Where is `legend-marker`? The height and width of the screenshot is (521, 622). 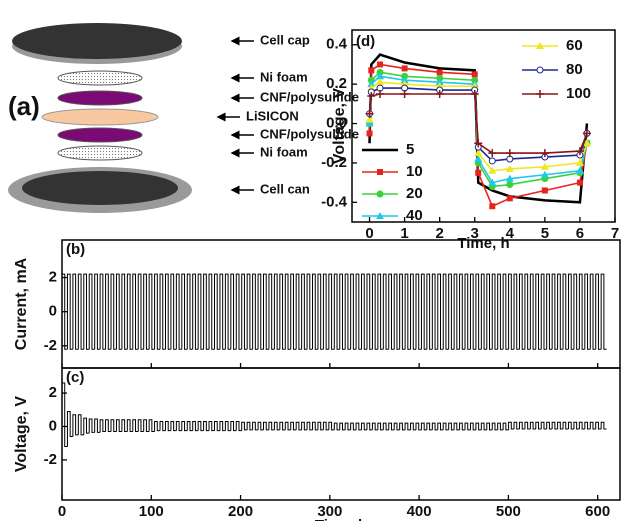 legend-marker is located at coordinates (380, 215).